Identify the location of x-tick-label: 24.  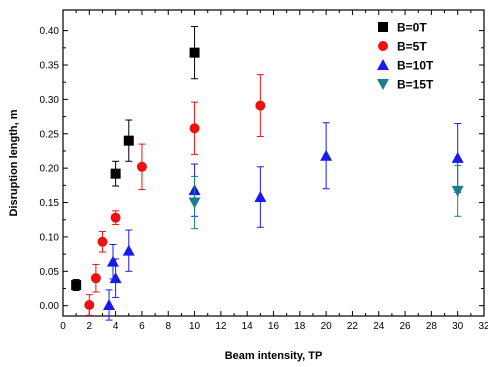
(379, 326).